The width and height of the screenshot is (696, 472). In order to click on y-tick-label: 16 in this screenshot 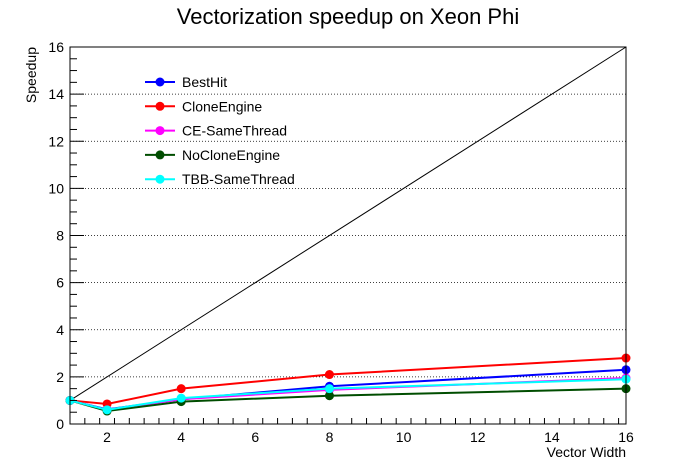, I will do `click(56, 47)`.